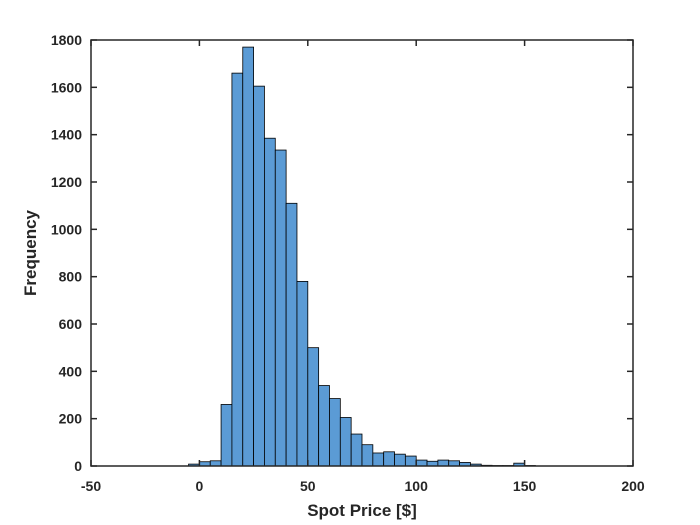 This screenshot has width=700, height=525. What do you see at coordinates (91, 486) in the screenshot?
I see `x-tick-label: -50` at bounding box center [91, 486].